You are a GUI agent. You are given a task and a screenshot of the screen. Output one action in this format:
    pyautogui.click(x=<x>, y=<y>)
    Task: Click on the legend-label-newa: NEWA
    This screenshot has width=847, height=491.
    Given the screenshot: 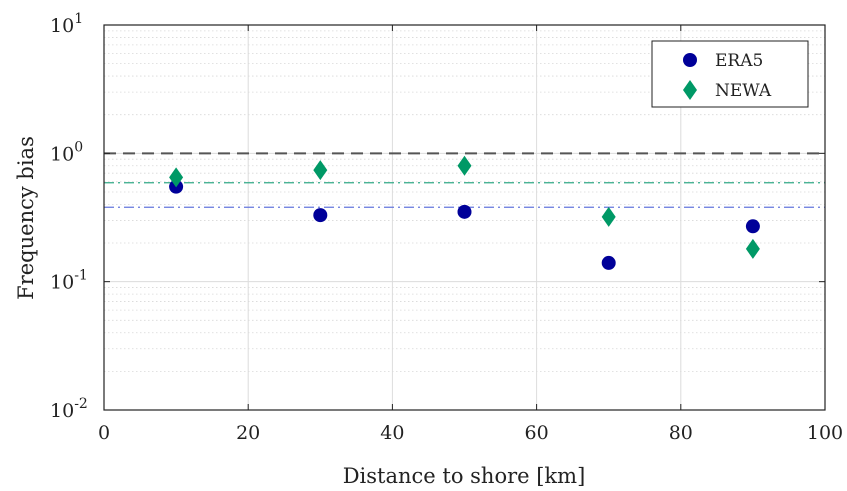 What is the action you would take?
    pyautogui.click(x=743, y=91)
    